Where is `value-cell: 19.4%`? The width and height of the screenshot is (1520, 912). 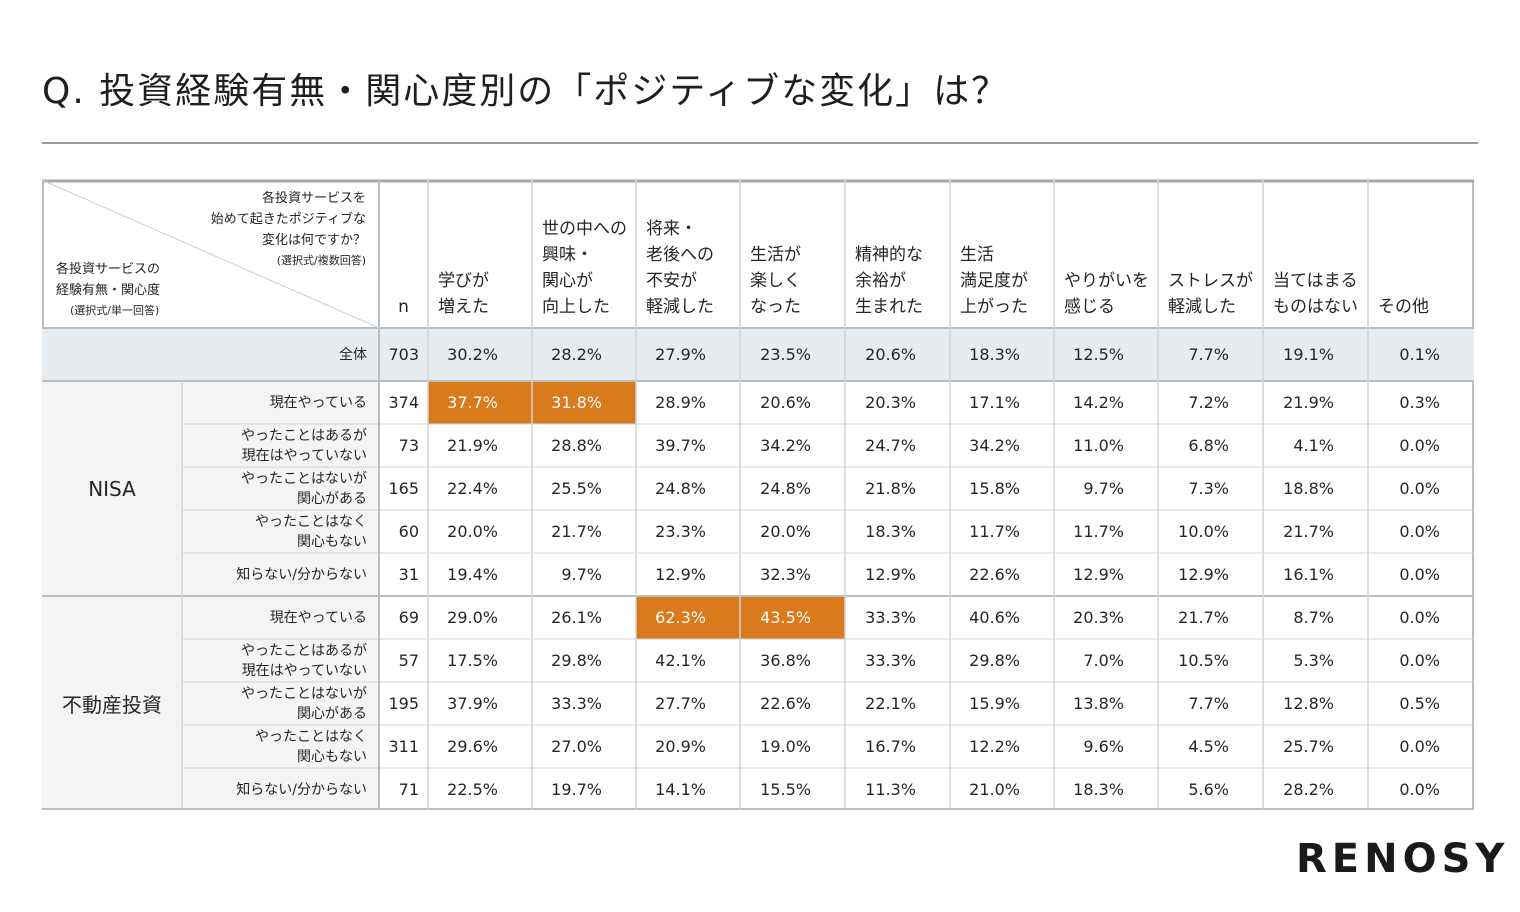
value-cell: 19.4% is located at coordinates (472, 574).